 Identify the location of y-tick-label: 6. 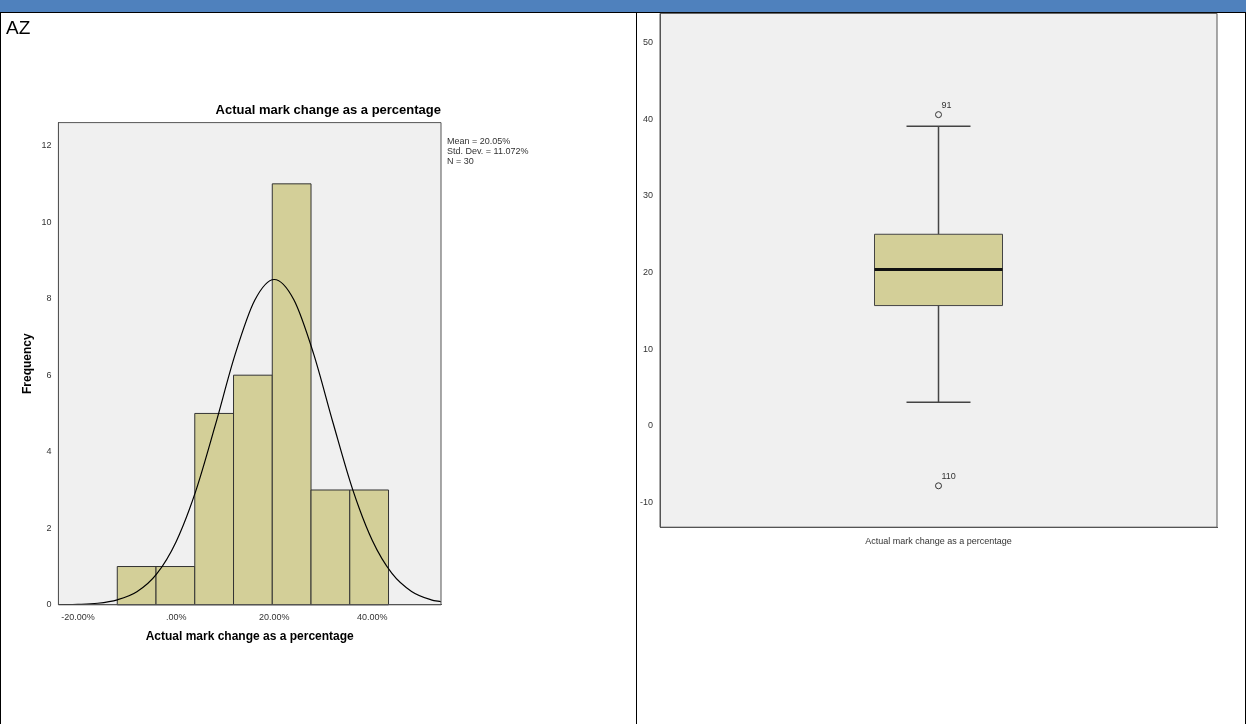
(49, 374).